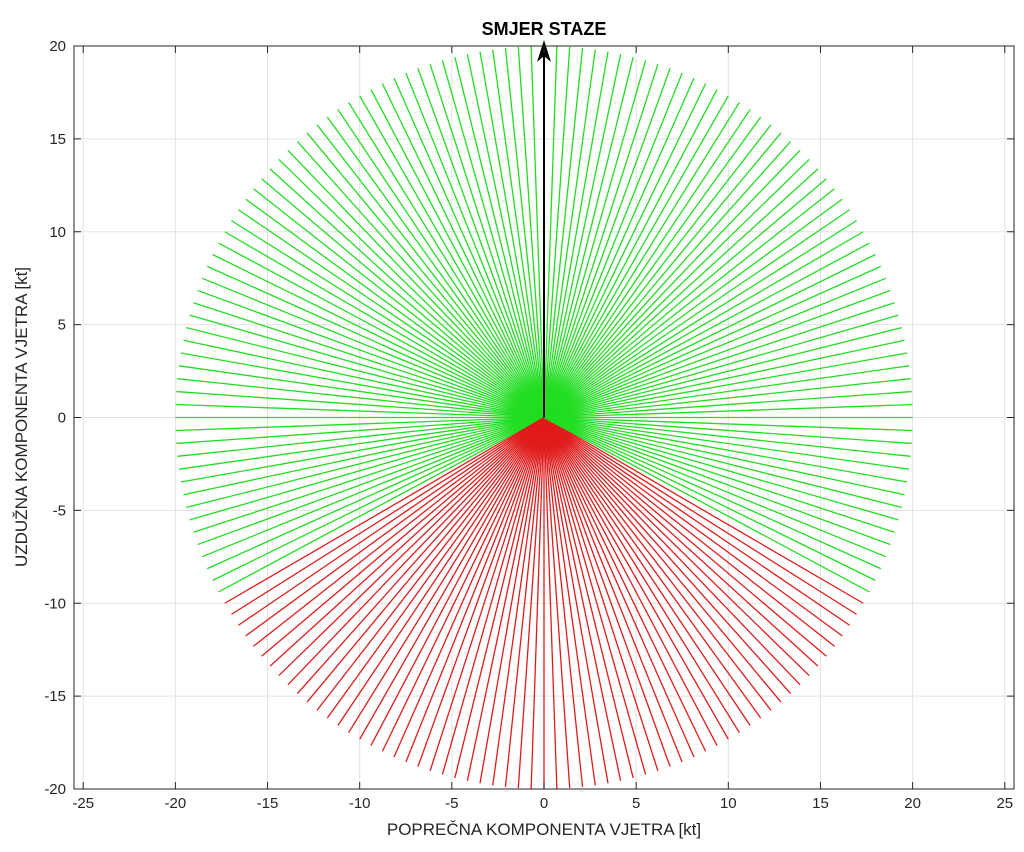 The width and height of the screenshot is (1024, 852). I want to click on y-tick-label: 20, so click(57, 46).